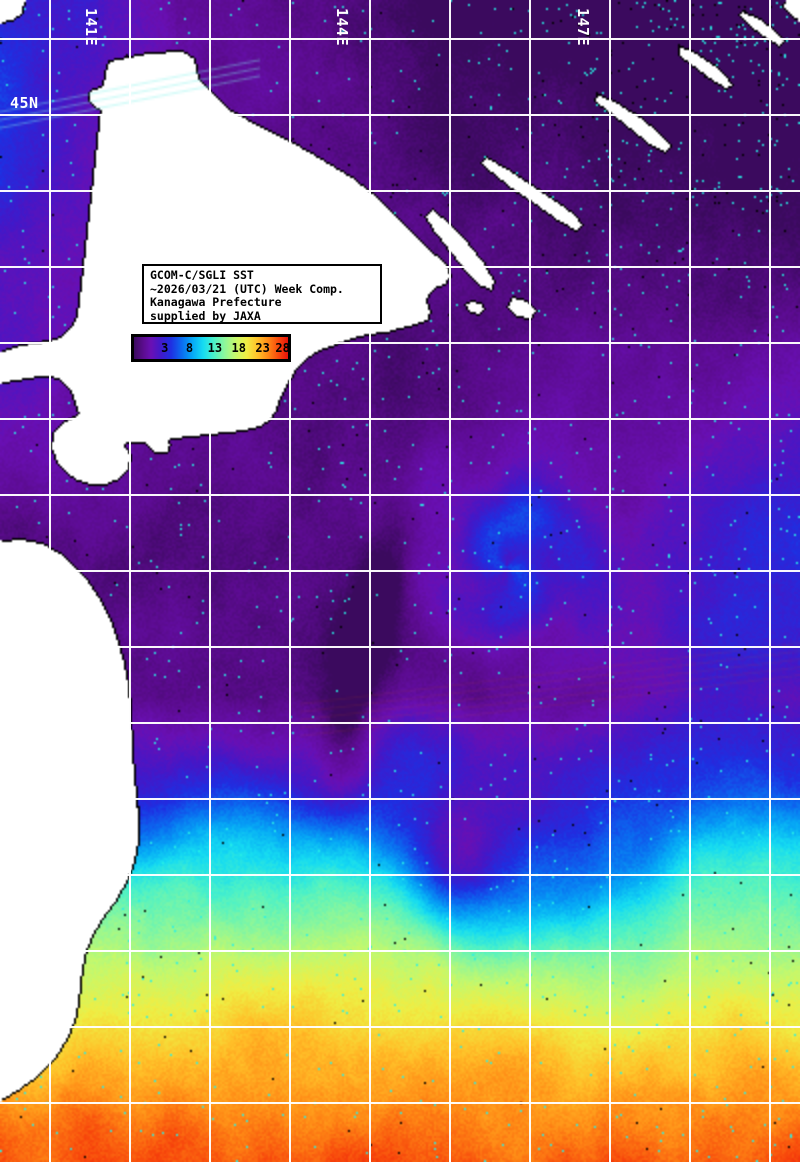 Image resolution: width=800 pixels, height=1162 pixels. What do you see at coordinates (247, 288) in the screenshot?
I see `annotation-date: ~2026/03/21 (UTC) Week Comp.` at bounding box center [247, 288].